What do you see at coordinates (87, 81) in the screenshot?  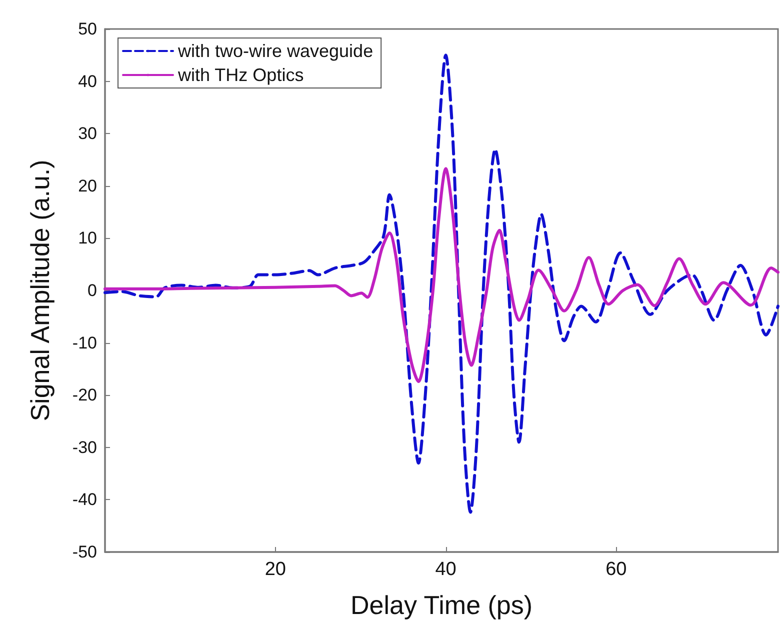 I see `y-tick-label: 40` at bounding box center [87, 81].